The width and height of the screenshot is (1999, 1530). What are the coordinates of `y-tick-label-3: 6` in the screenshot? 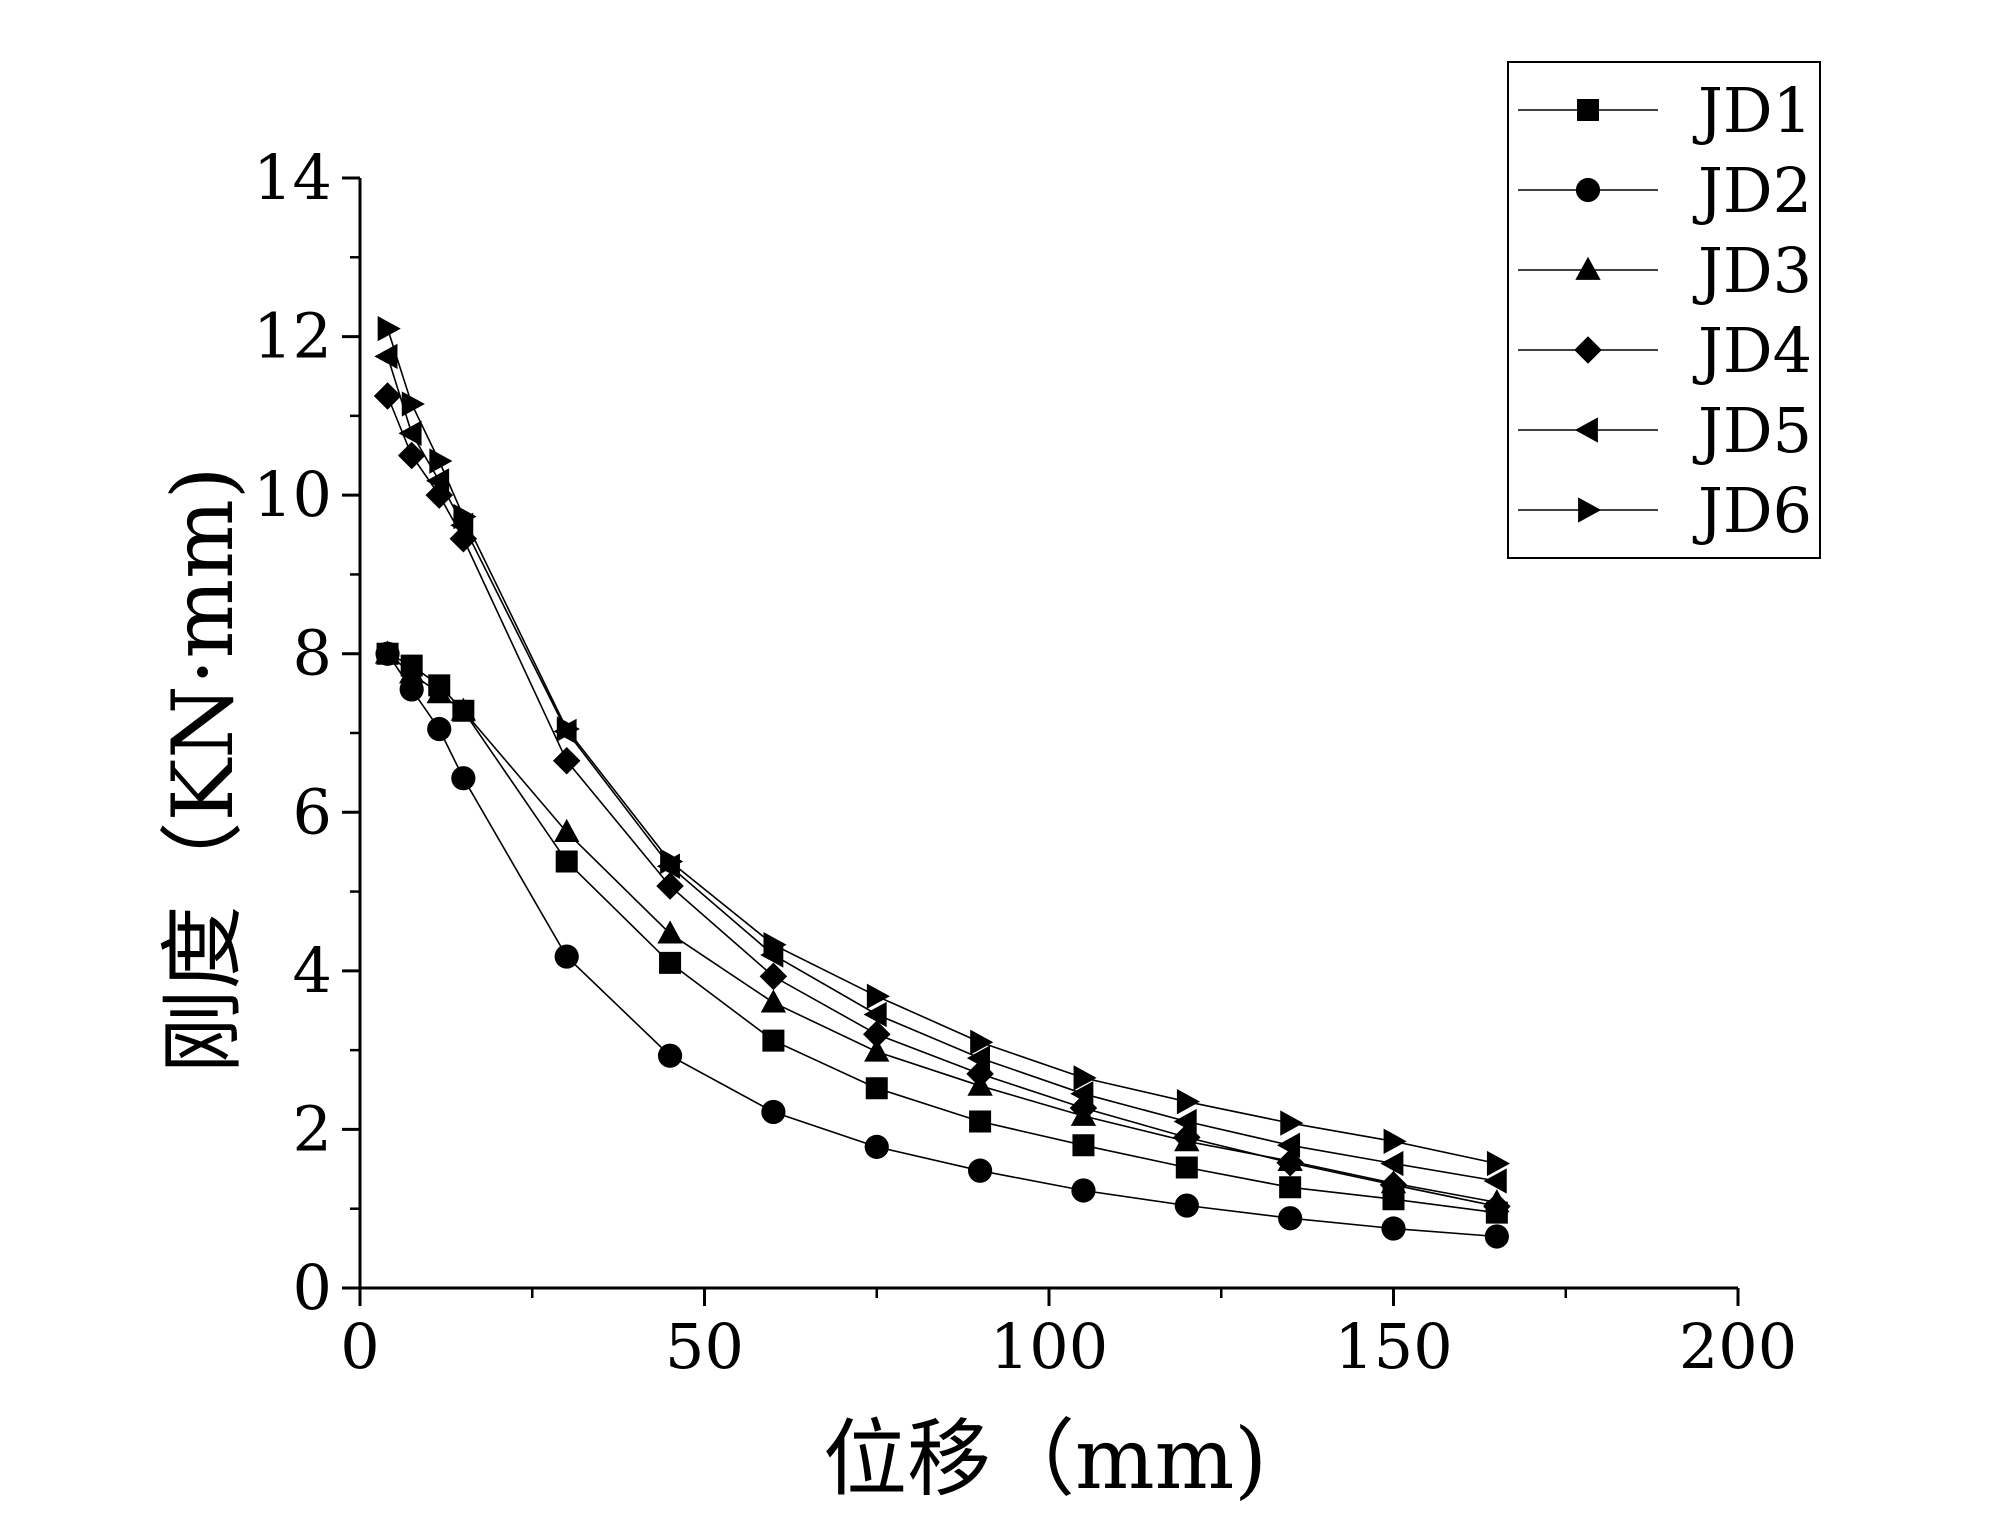 It's located at (312, 811).